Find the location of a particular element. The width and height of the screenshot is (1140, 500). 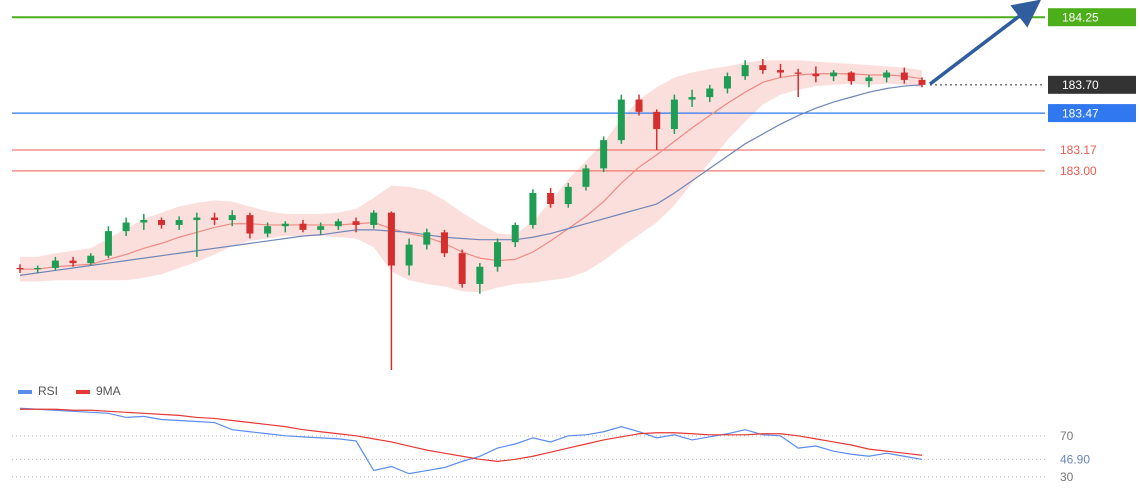

level-label: 183.47 is located at coordinates (1080, 113).